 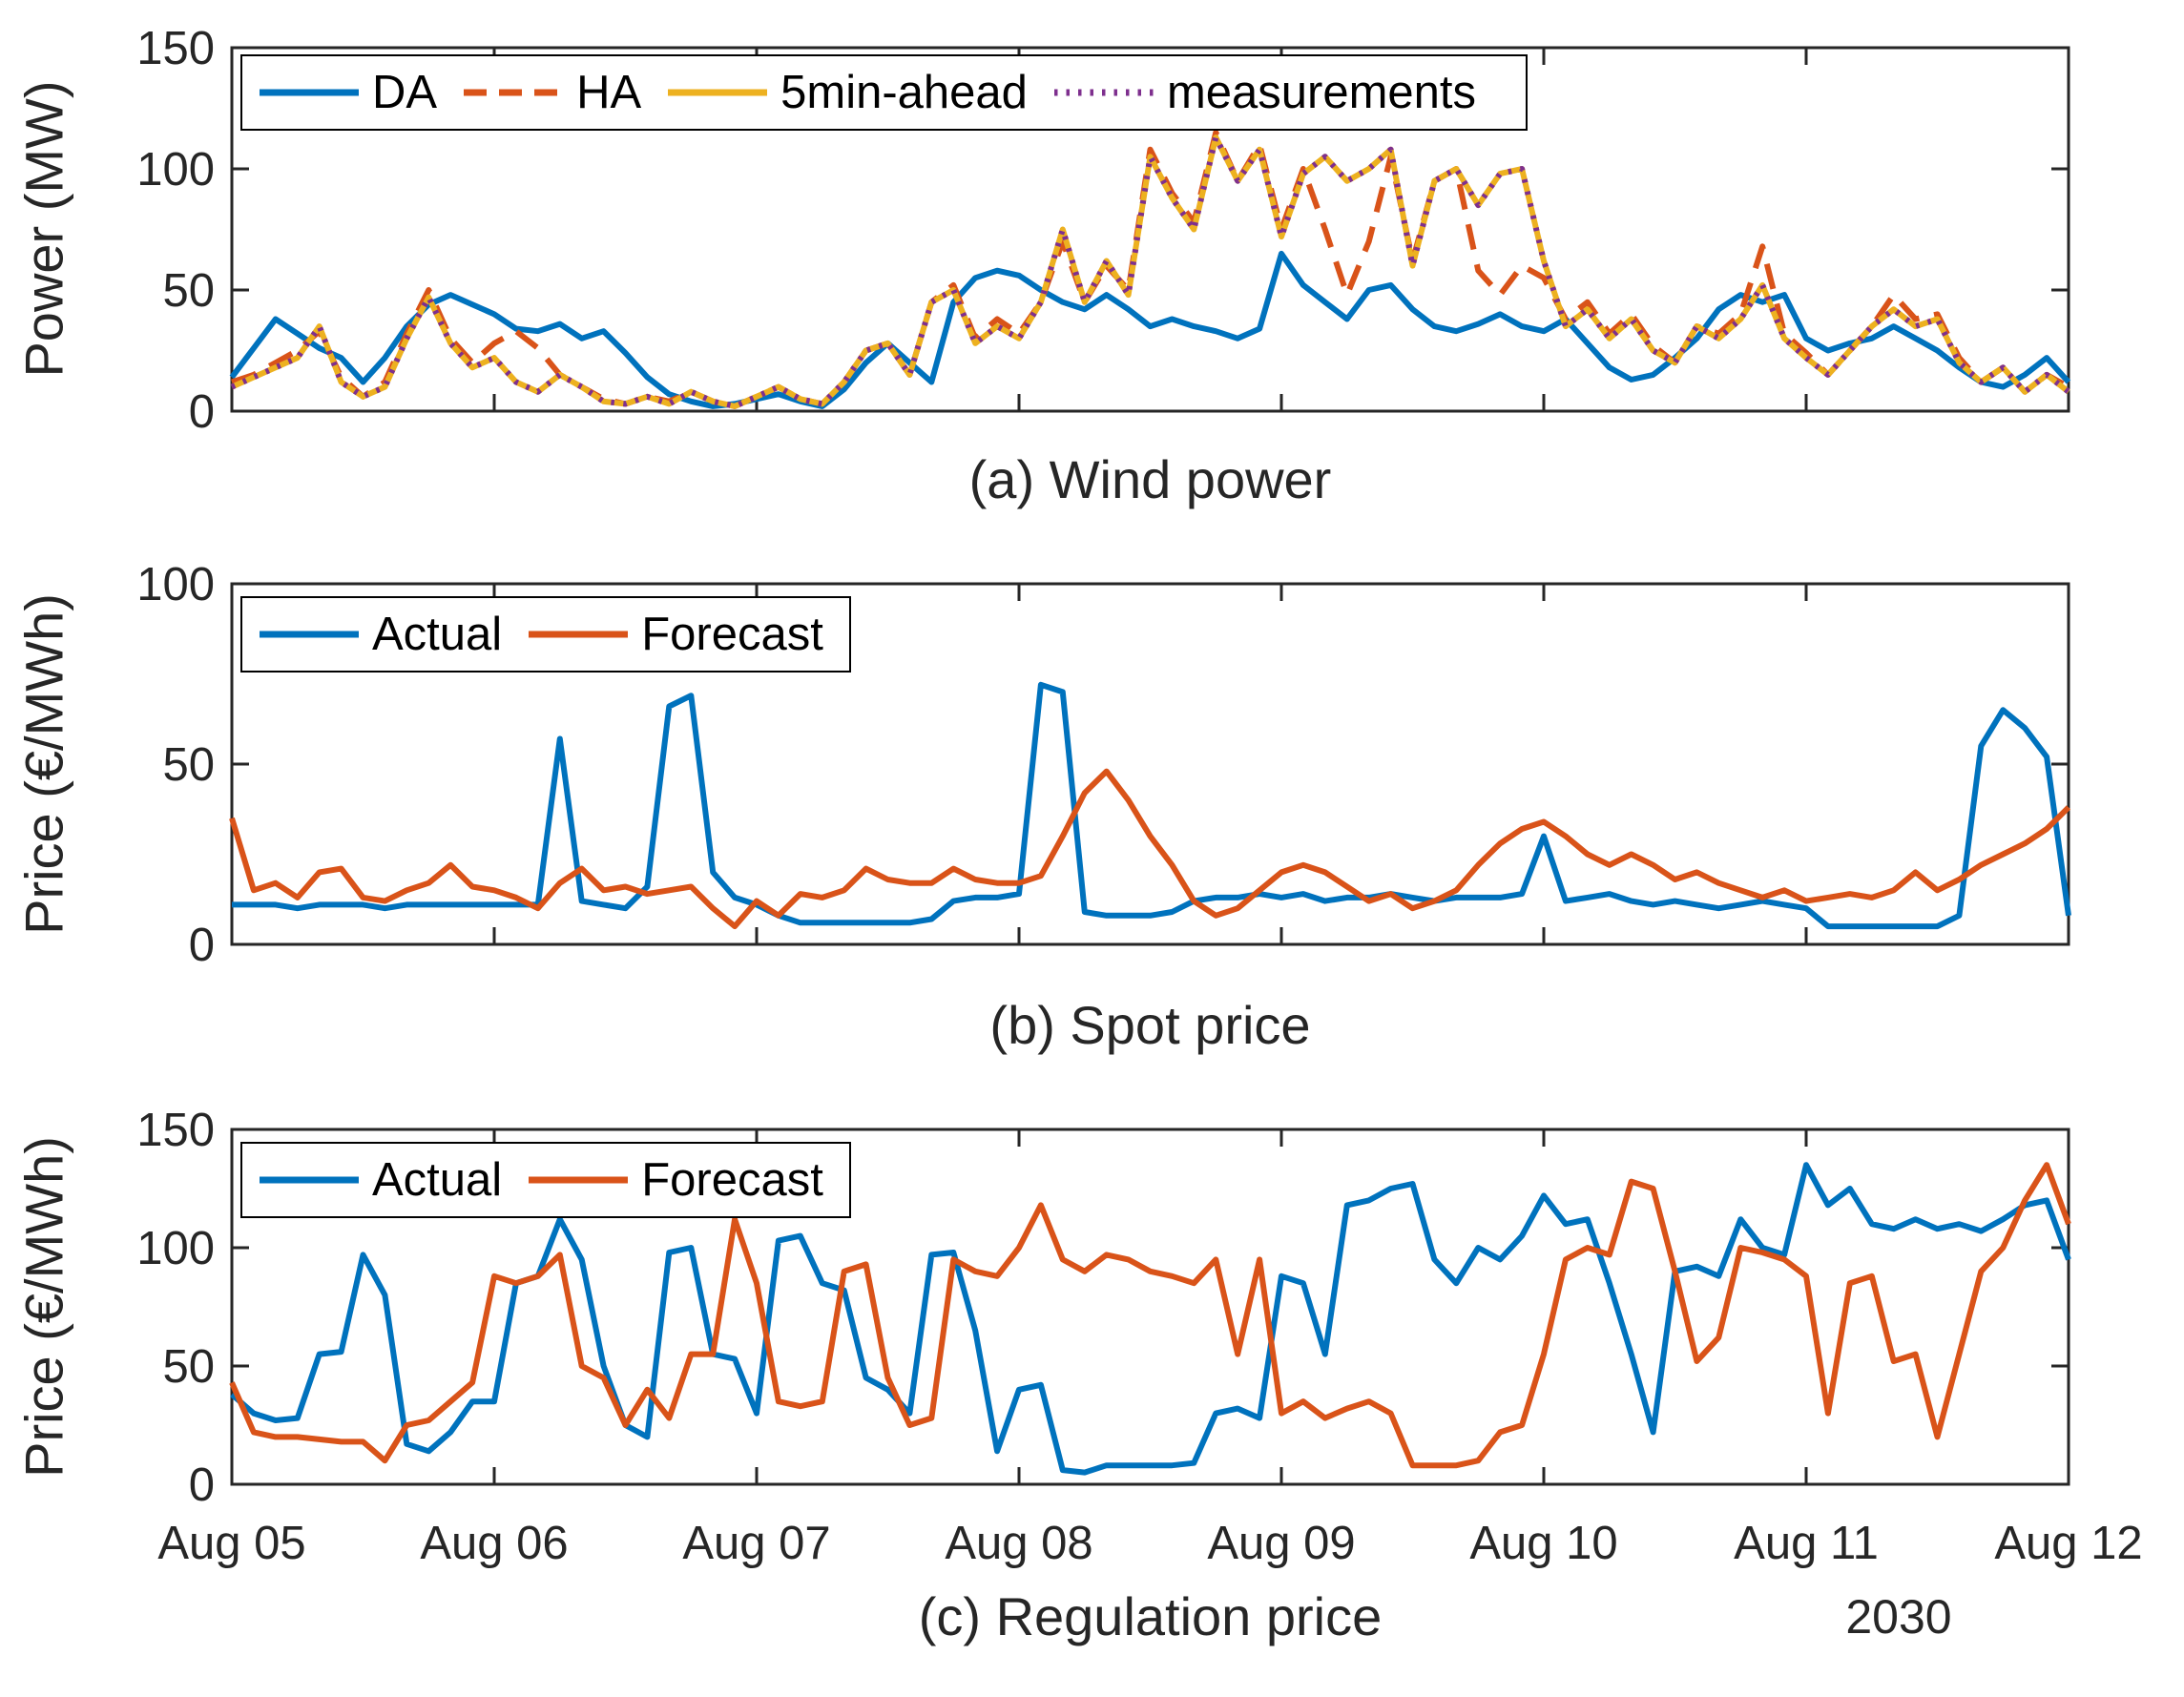 I want to click on x-tick-label: Aug 05, so click(x=231, y=1543).